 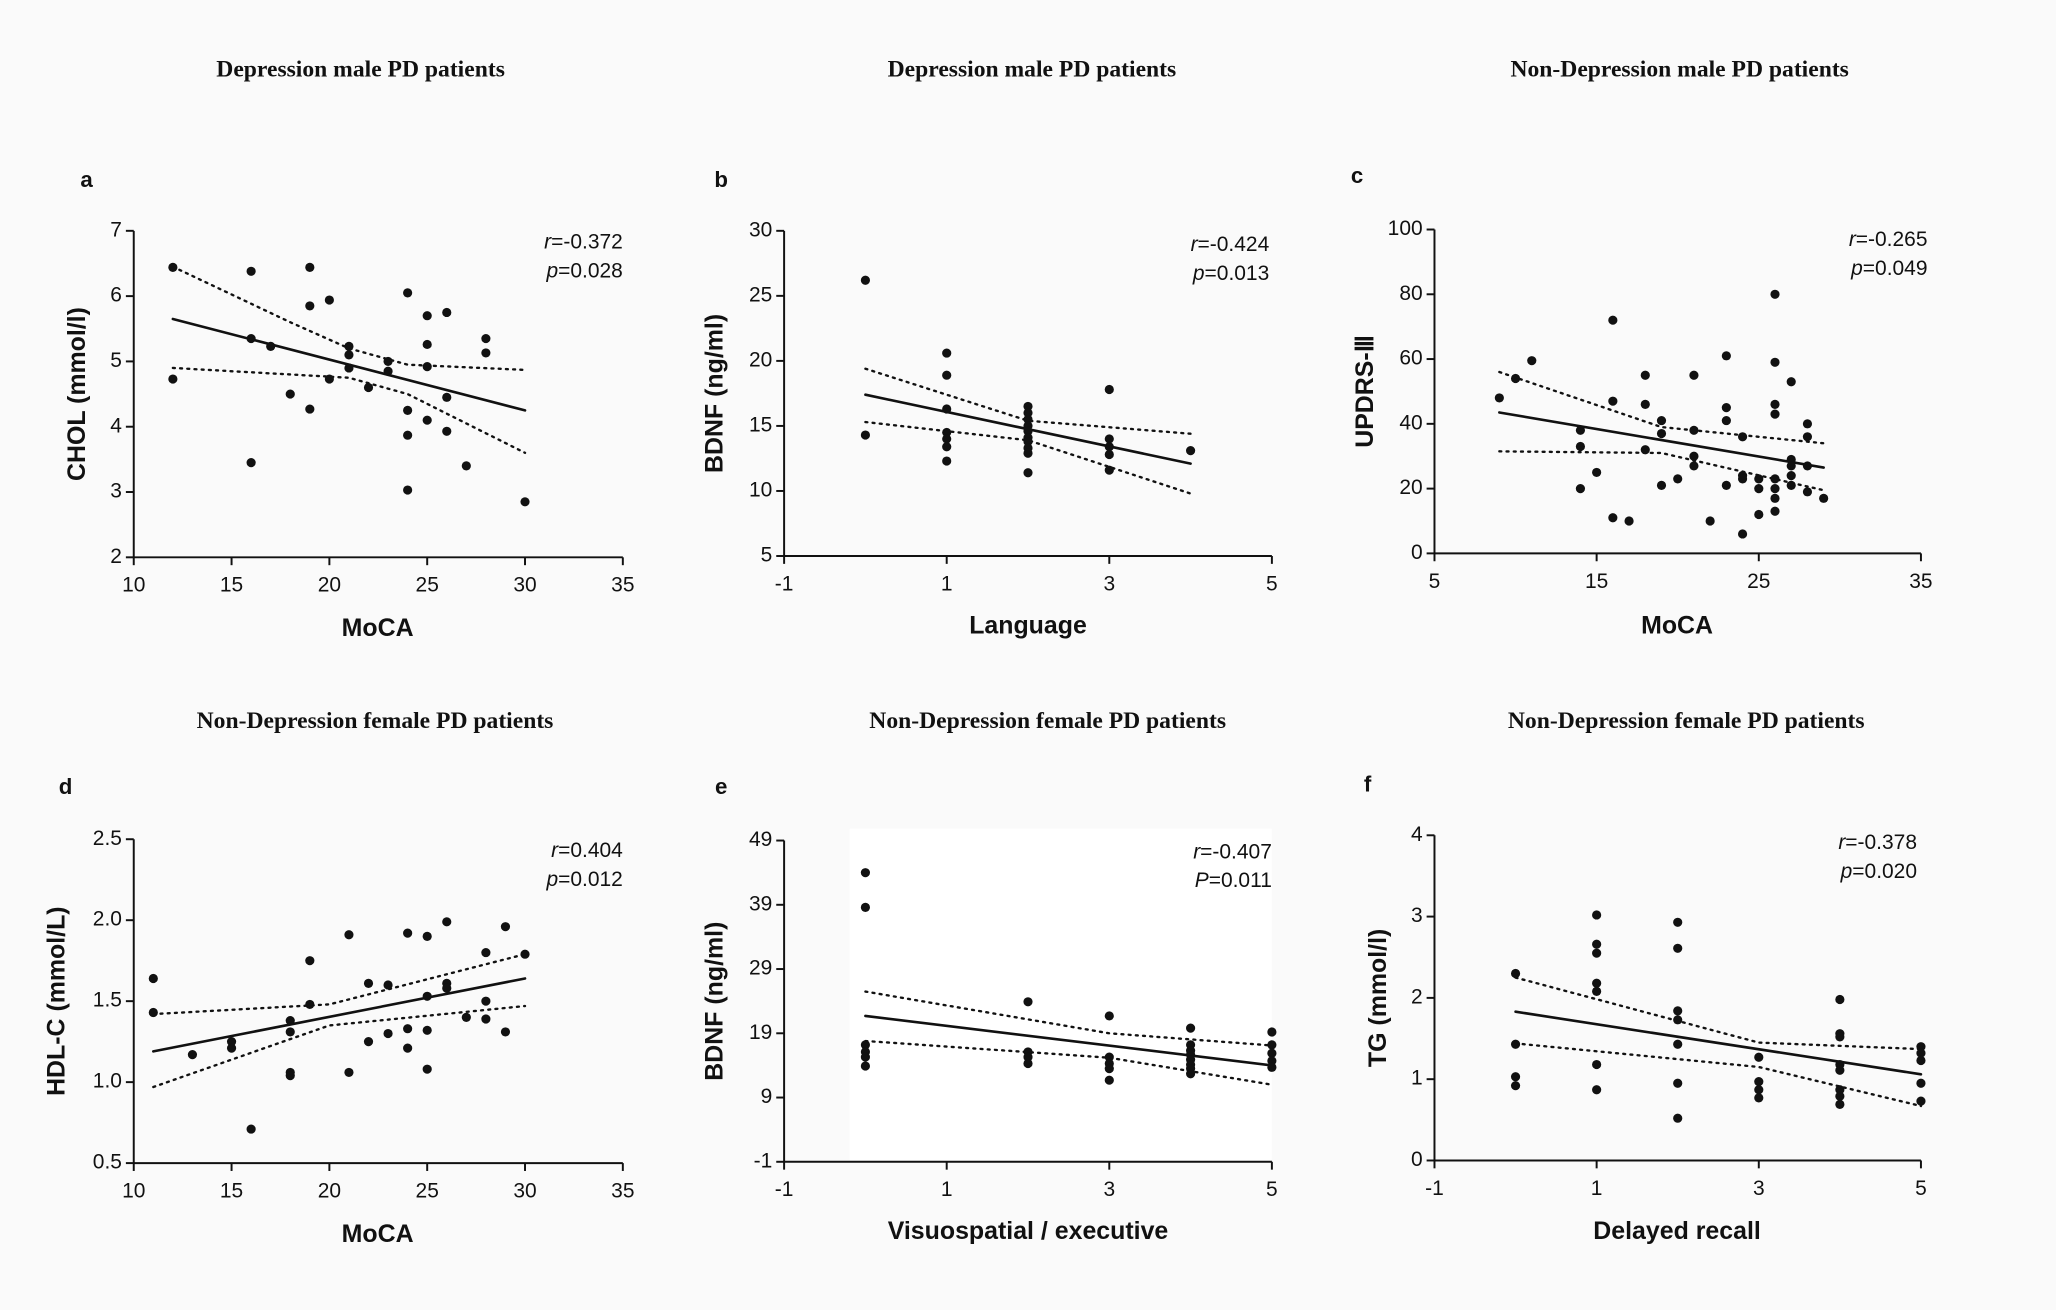 I want to click on x-axis-label: Visuospatial / executive, so click(x=1028, y=1231).